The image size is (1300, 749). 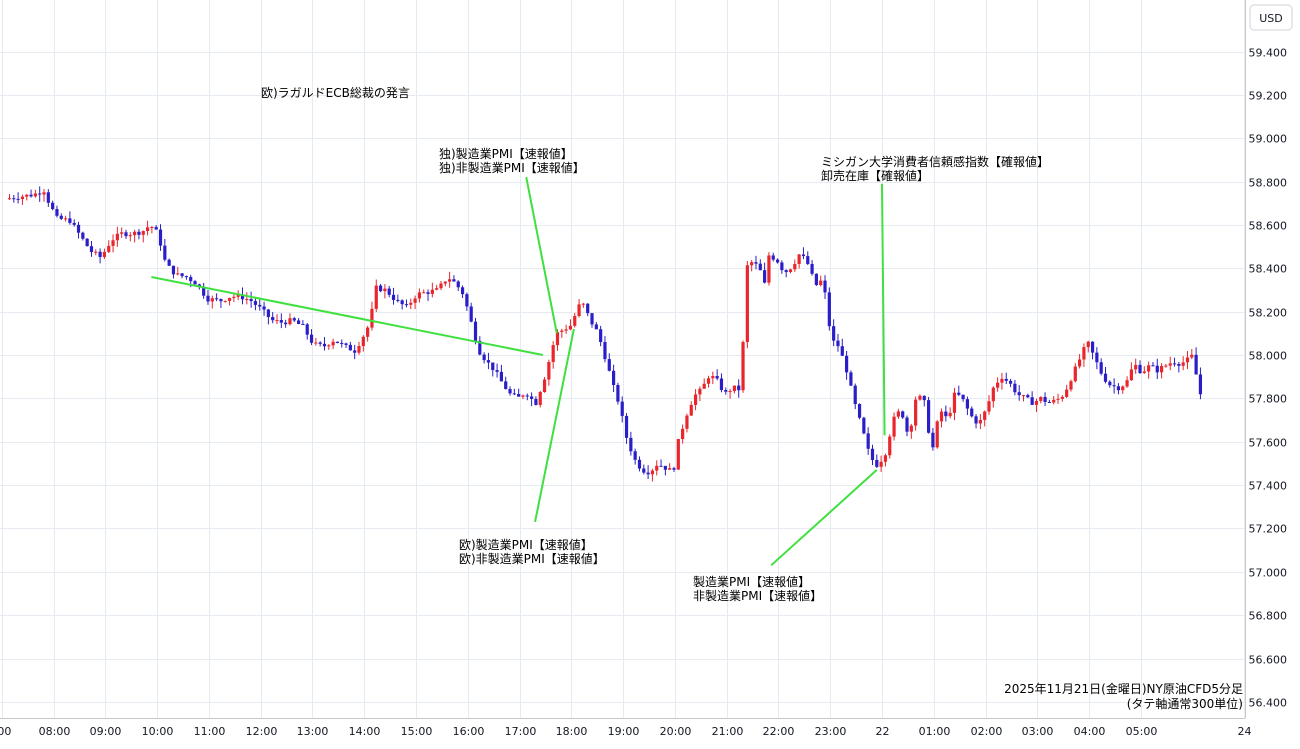 What do you see at coordinates (554, 425) in the screenshot?
I see `annotation-leader` at bounding box center [554, 425].